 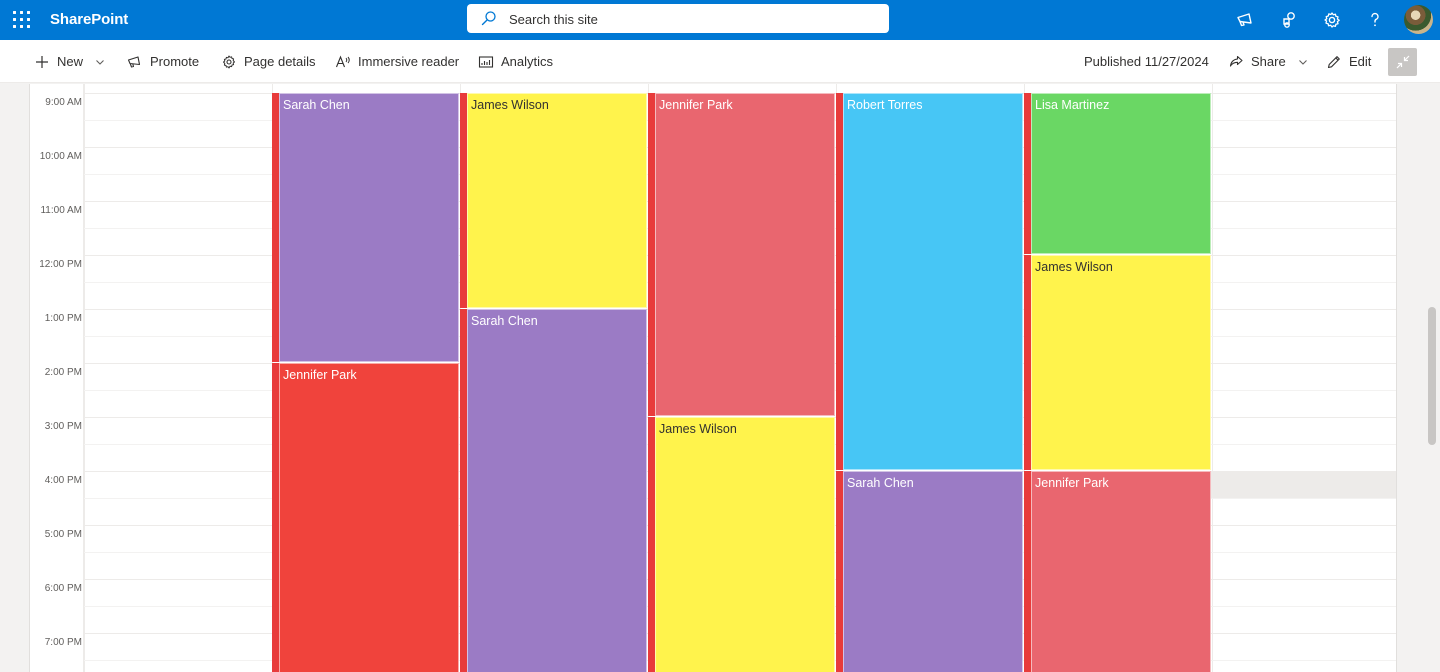 I want to click on edit-button: Edit, so click(x=1348, y=61).